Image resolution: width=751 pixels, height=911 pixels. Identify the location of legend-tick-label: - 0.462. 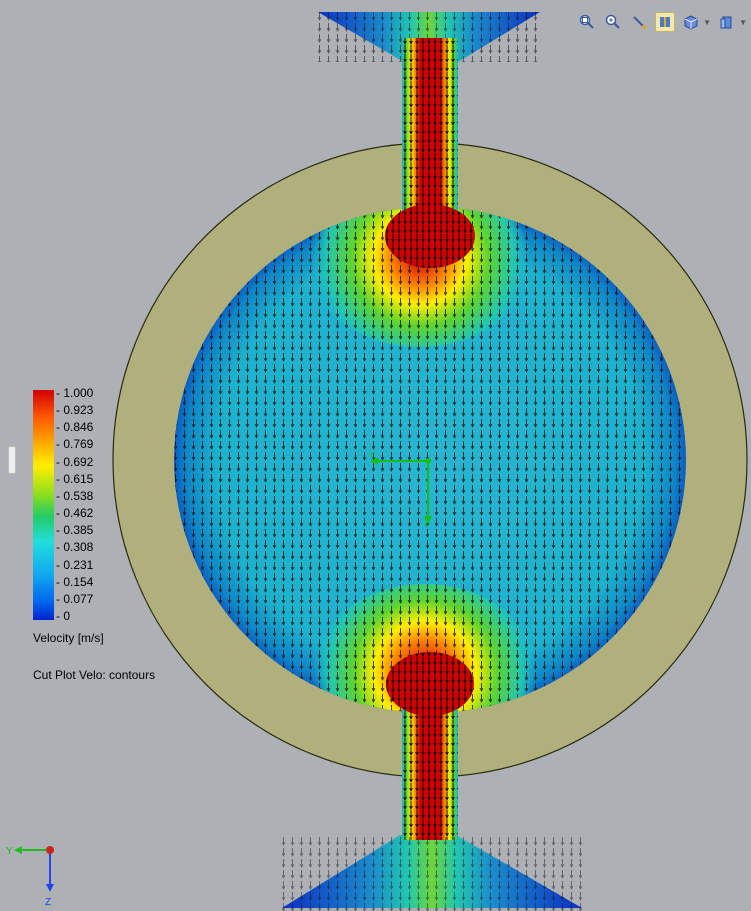
(75, 513).